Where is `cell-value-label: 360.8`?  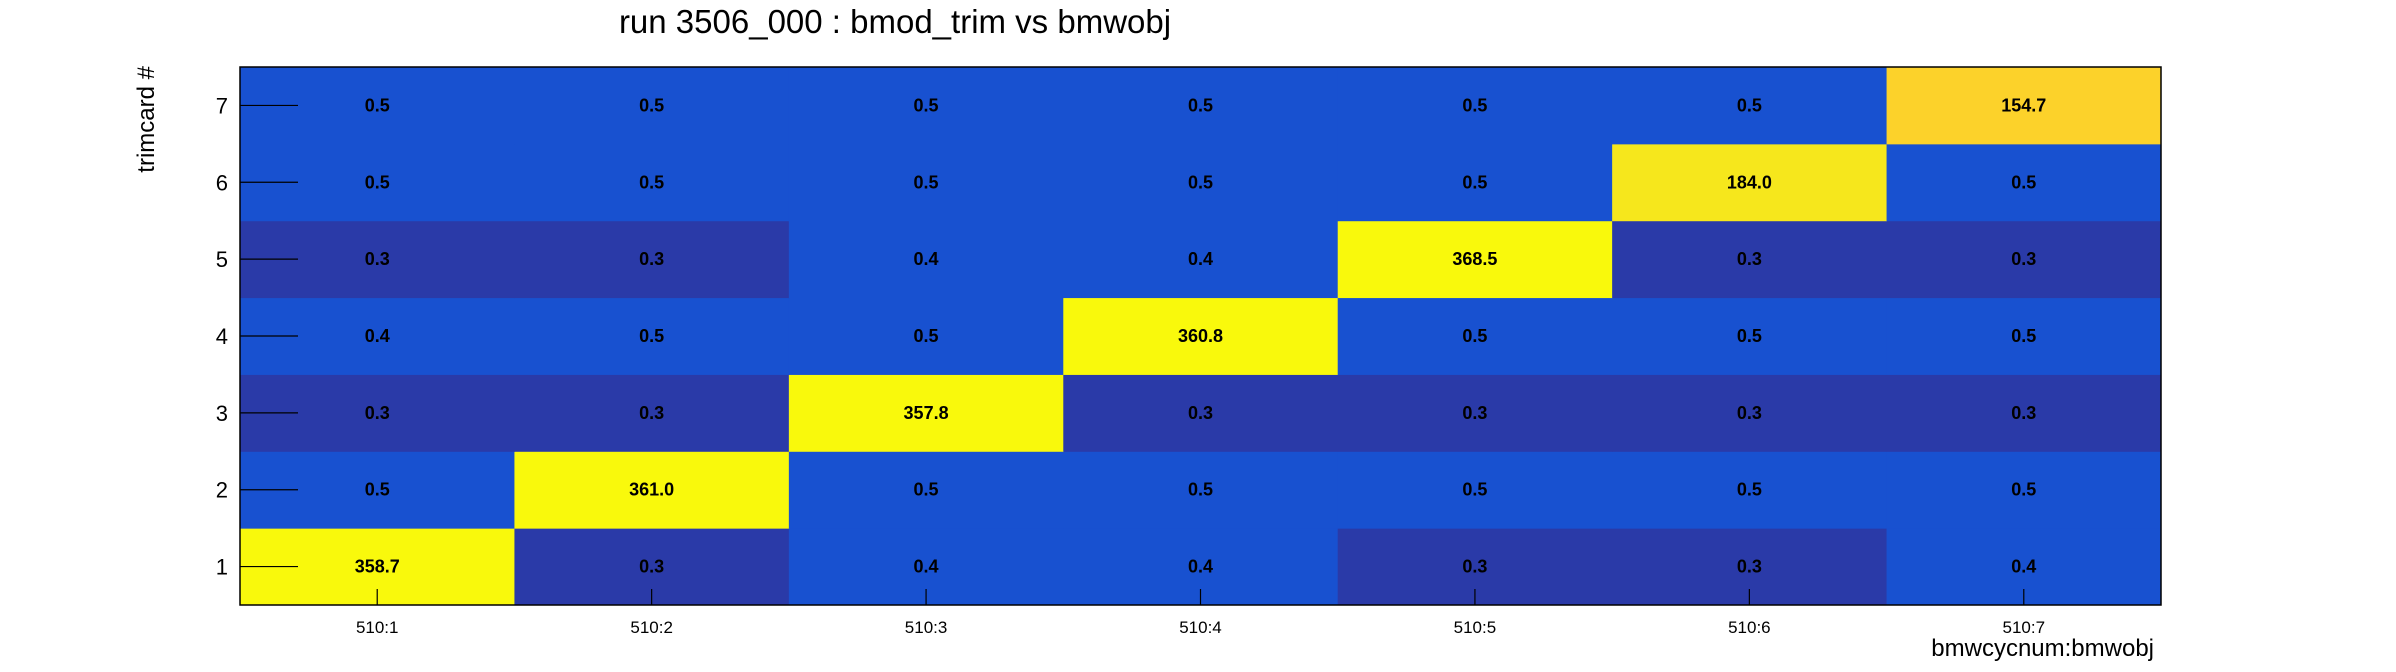 cell-value-label: 360.8 is located at coordinates (1200, 336).